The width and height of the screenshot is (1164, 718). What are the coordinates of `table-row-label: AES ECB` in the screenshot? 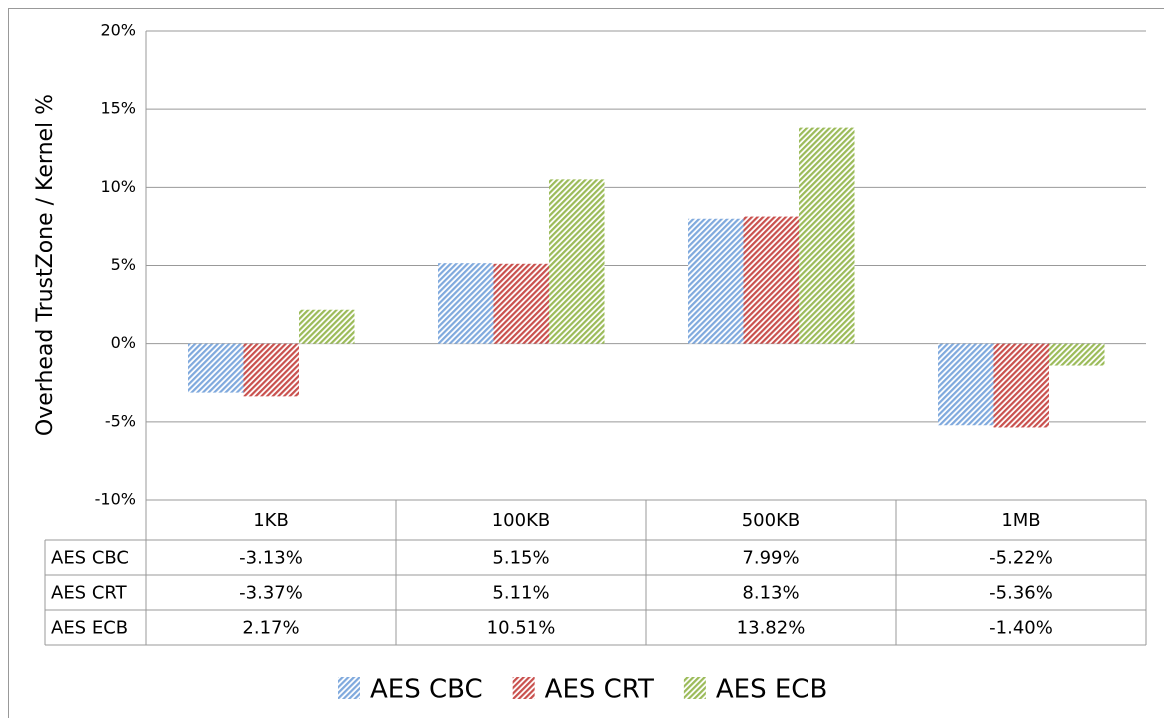 It's located at (89, 628).